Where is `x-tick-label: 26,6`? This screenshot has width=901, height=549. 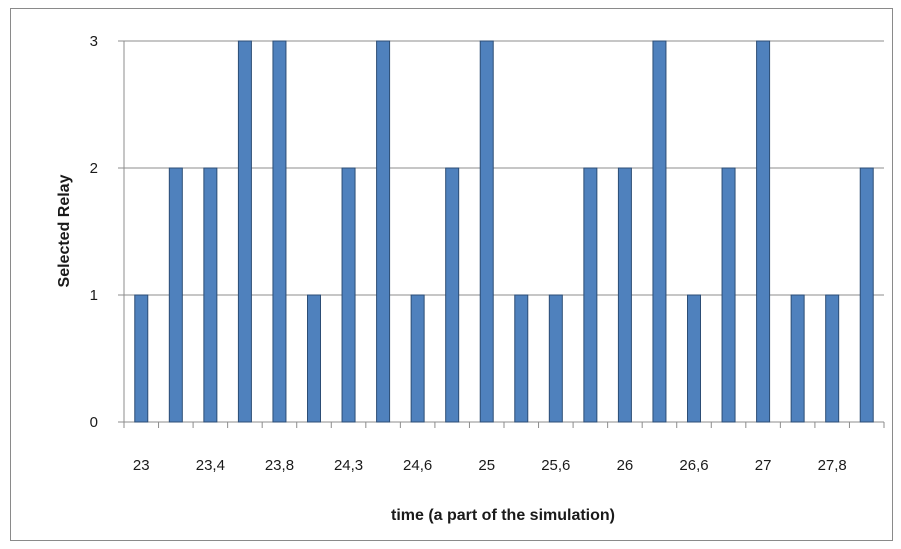
x-tick-label: 26,6 is located at coordinates (693, 465).